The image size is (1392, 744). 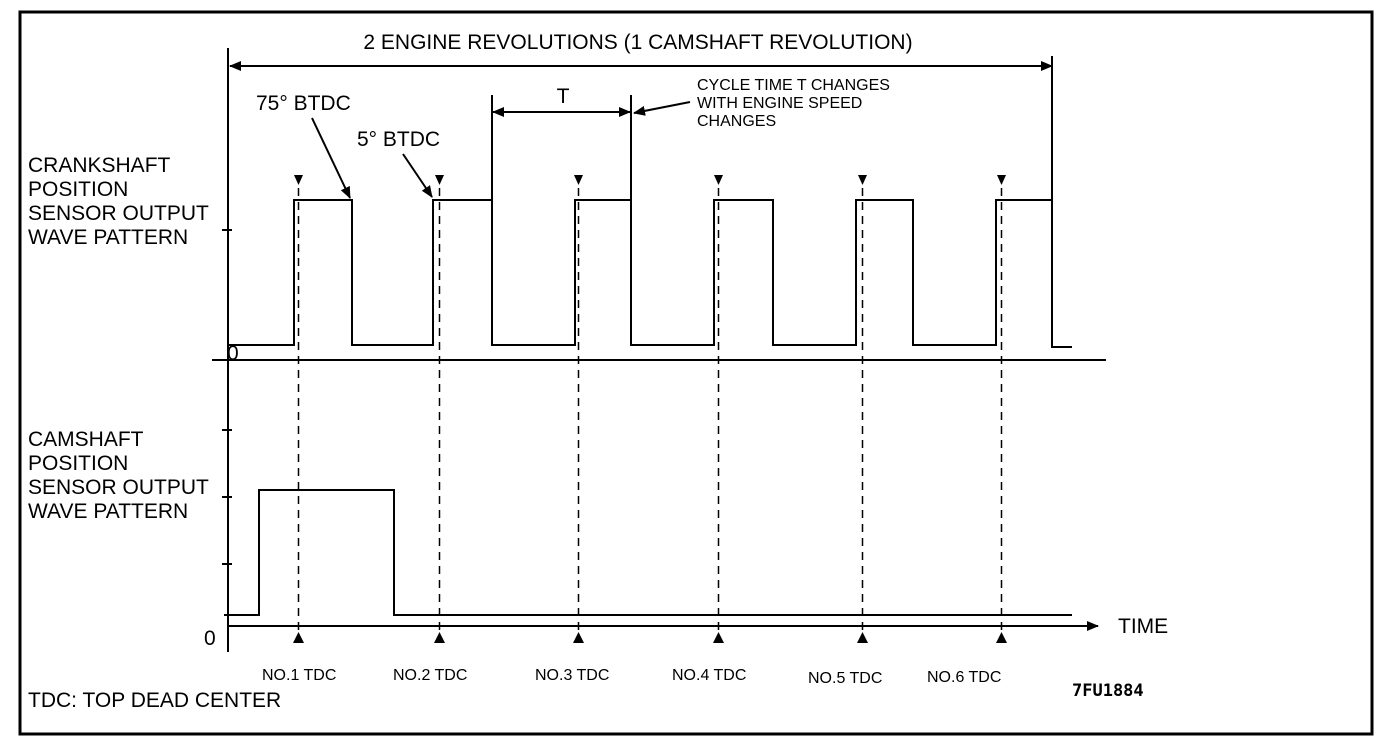 What do you see at coordinates (108, 237) in the screenshot?
I see `crankshaft-label-line: WAVE PATTERN` at bounding box center [108, 237].